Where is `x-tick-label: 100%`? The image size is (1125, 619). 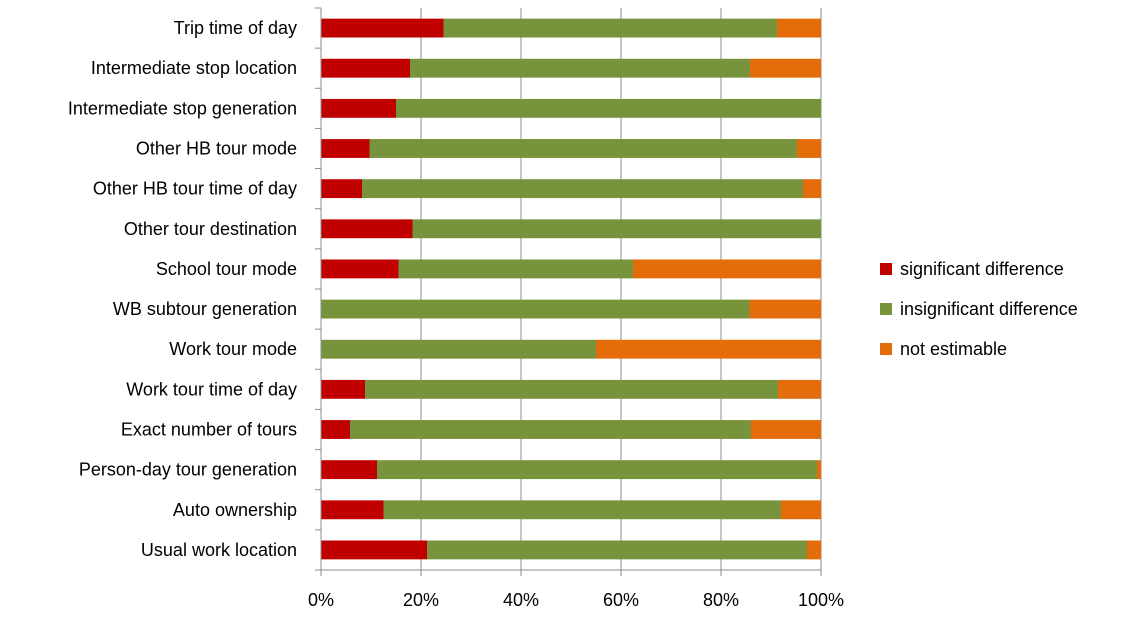
x-tick-label: 100% is located at coordinates (821, 600).